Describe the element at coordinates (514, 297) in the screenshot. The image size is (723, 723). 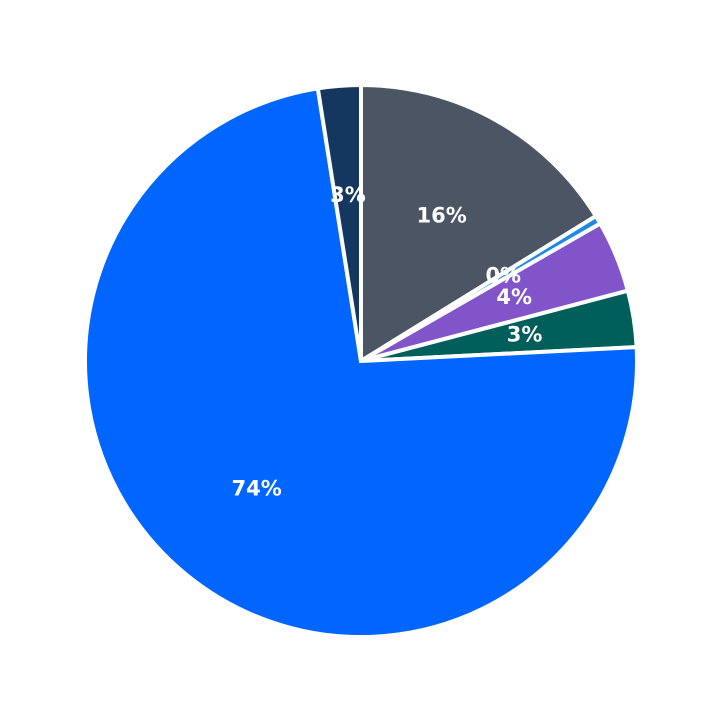
I see `pie-slice-label-2: 4%` at that location.